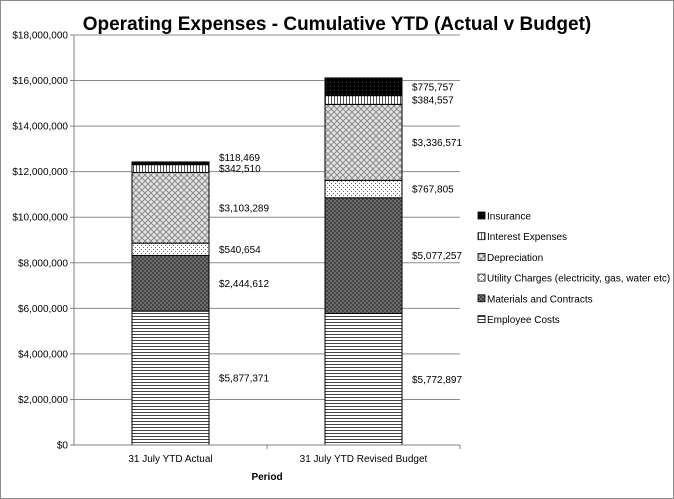 The height and width of the screenshot is (499, 674). What do you see at coordinates (437, 256) in the screenshot?
I see `data-label: $5,077,257` at bounding box center [437, 256].